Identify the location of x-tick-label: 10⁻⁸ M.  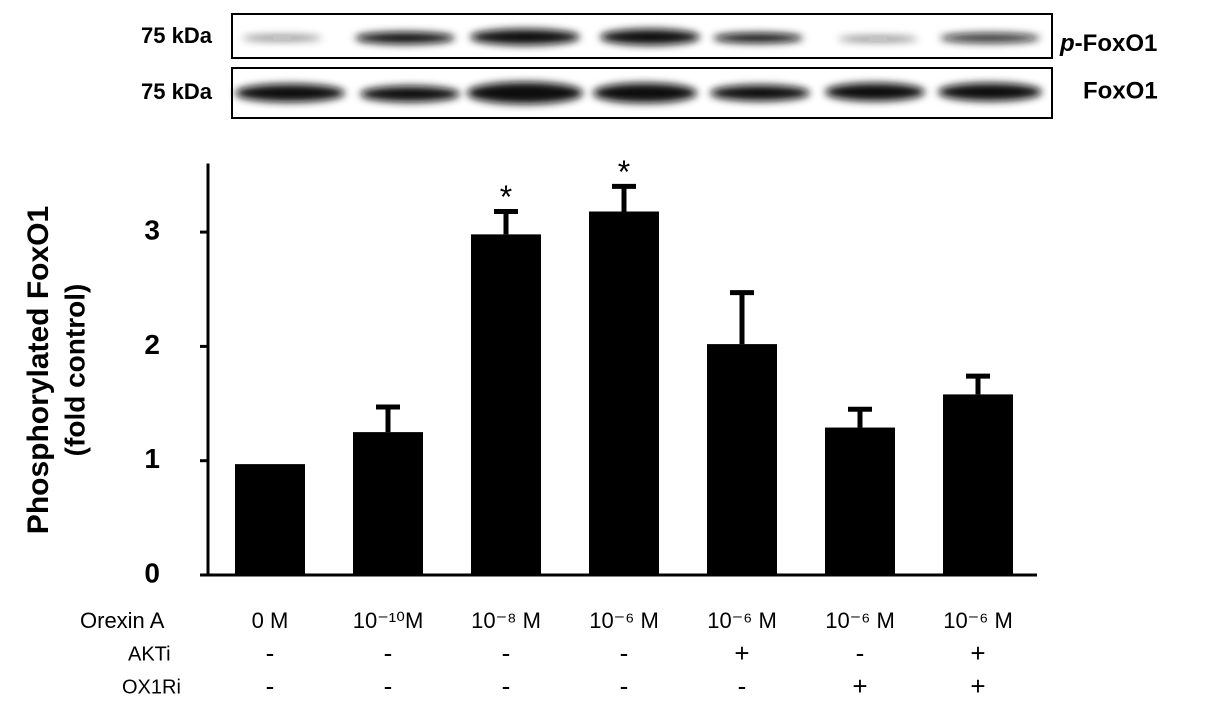
(506, 620).